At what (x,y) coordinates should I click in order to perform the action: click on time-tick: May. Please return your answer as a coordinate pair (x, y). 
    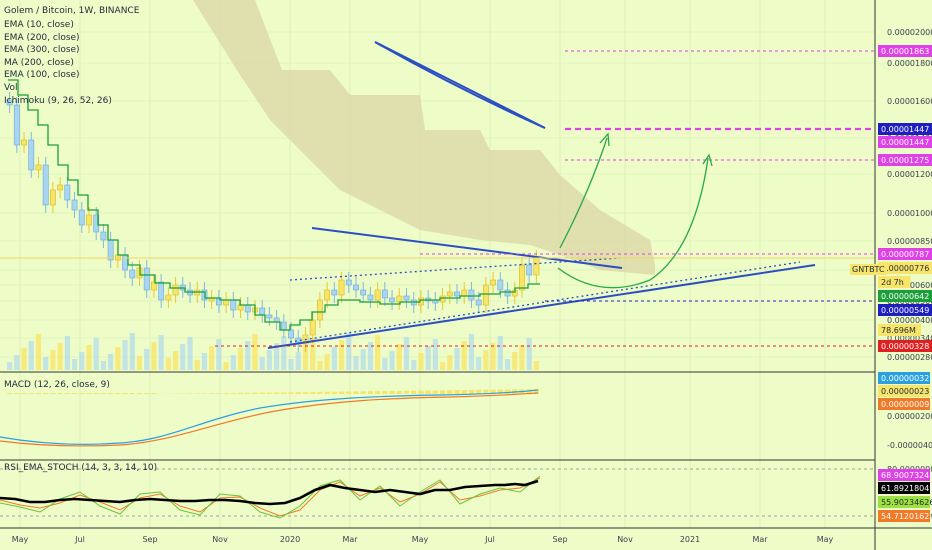
    Looking at the image, I should click on (420, 539).